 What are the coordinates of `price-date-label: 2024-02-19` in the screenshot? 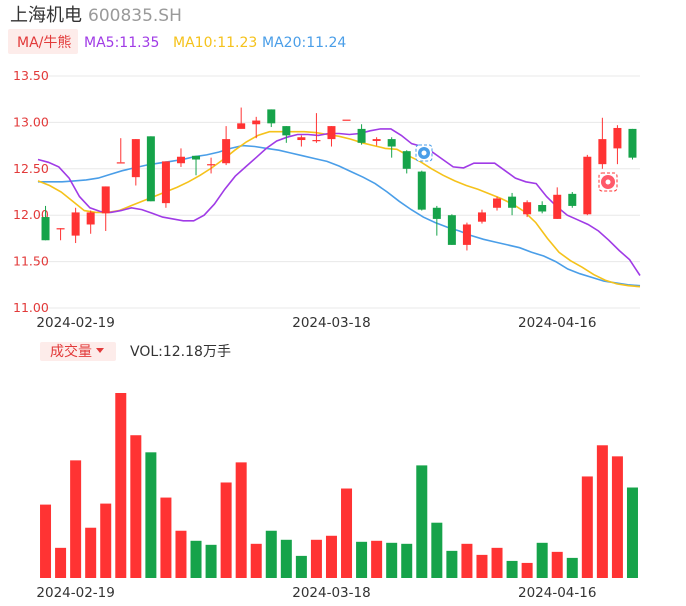 It's located at (75, 323).